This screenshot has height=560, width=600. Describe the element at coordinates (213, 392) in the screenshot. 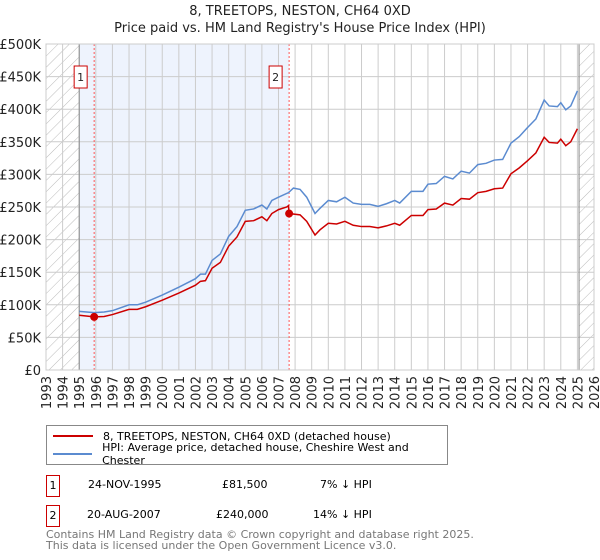

I see `x-tick-label: 2003` at that location.